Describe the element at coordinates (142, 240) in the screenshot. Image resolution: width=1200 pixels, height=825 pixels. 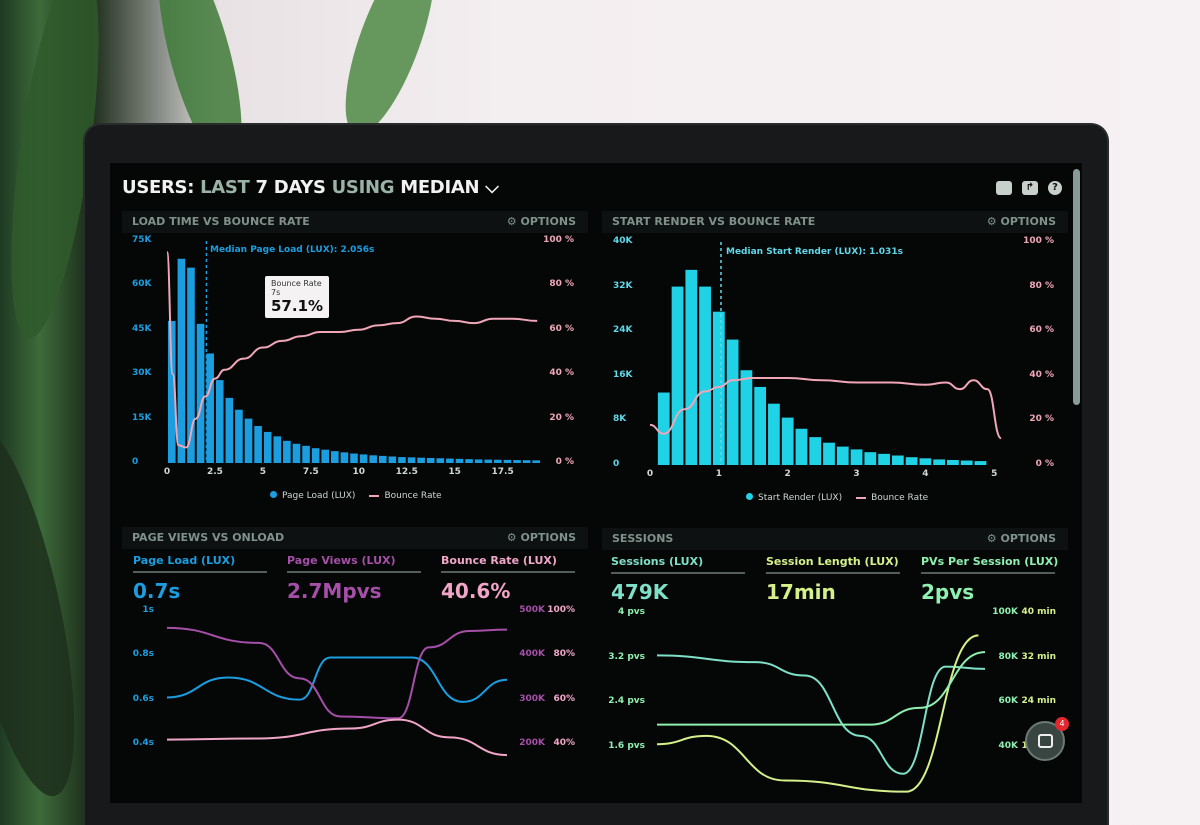
I see `y-tick-label: 75K` at that location.